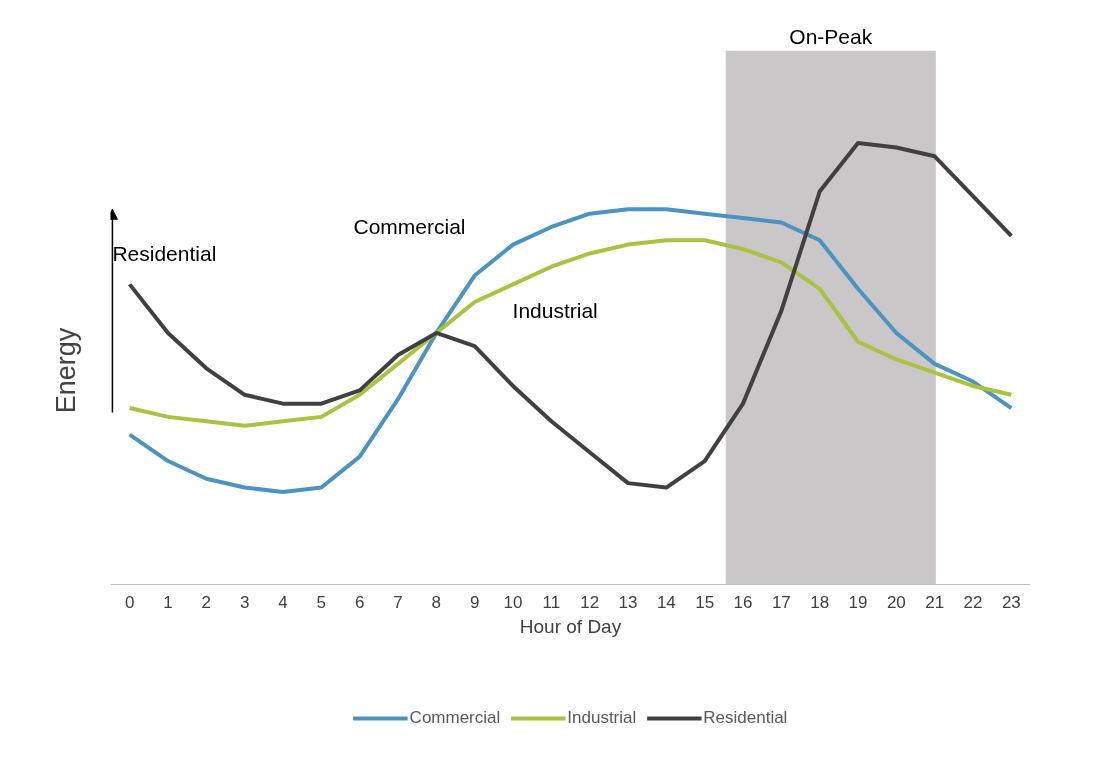 The width and height of the screenshot is (1120, 779). Describe the element at coordinates (935, 602) in the screenshot. I see `x-tick-label: 21` at that location.